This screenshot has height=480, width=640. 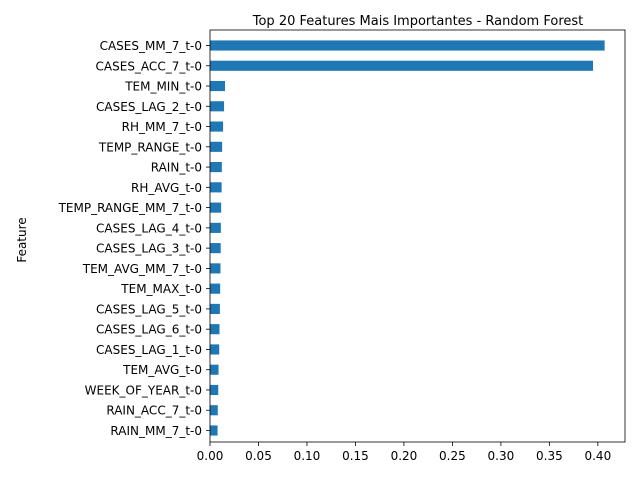 I want to click on x-axis-ticks: 0.00 0.05 0.10 0.15 0.20 0.25 0.30 0.35 0.40, so click(x=404, y=452).